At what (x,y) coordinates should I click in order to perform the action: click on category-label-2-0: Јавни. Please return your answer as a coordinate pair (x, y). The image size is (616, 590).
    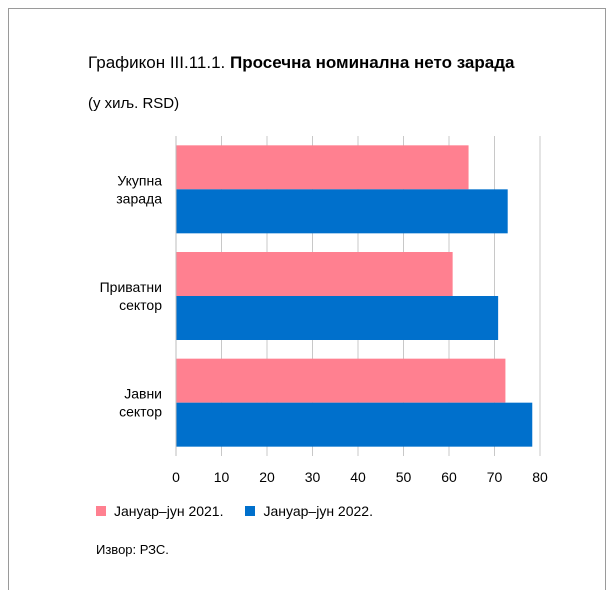
    Looking at the image, I should click on (143, 394).